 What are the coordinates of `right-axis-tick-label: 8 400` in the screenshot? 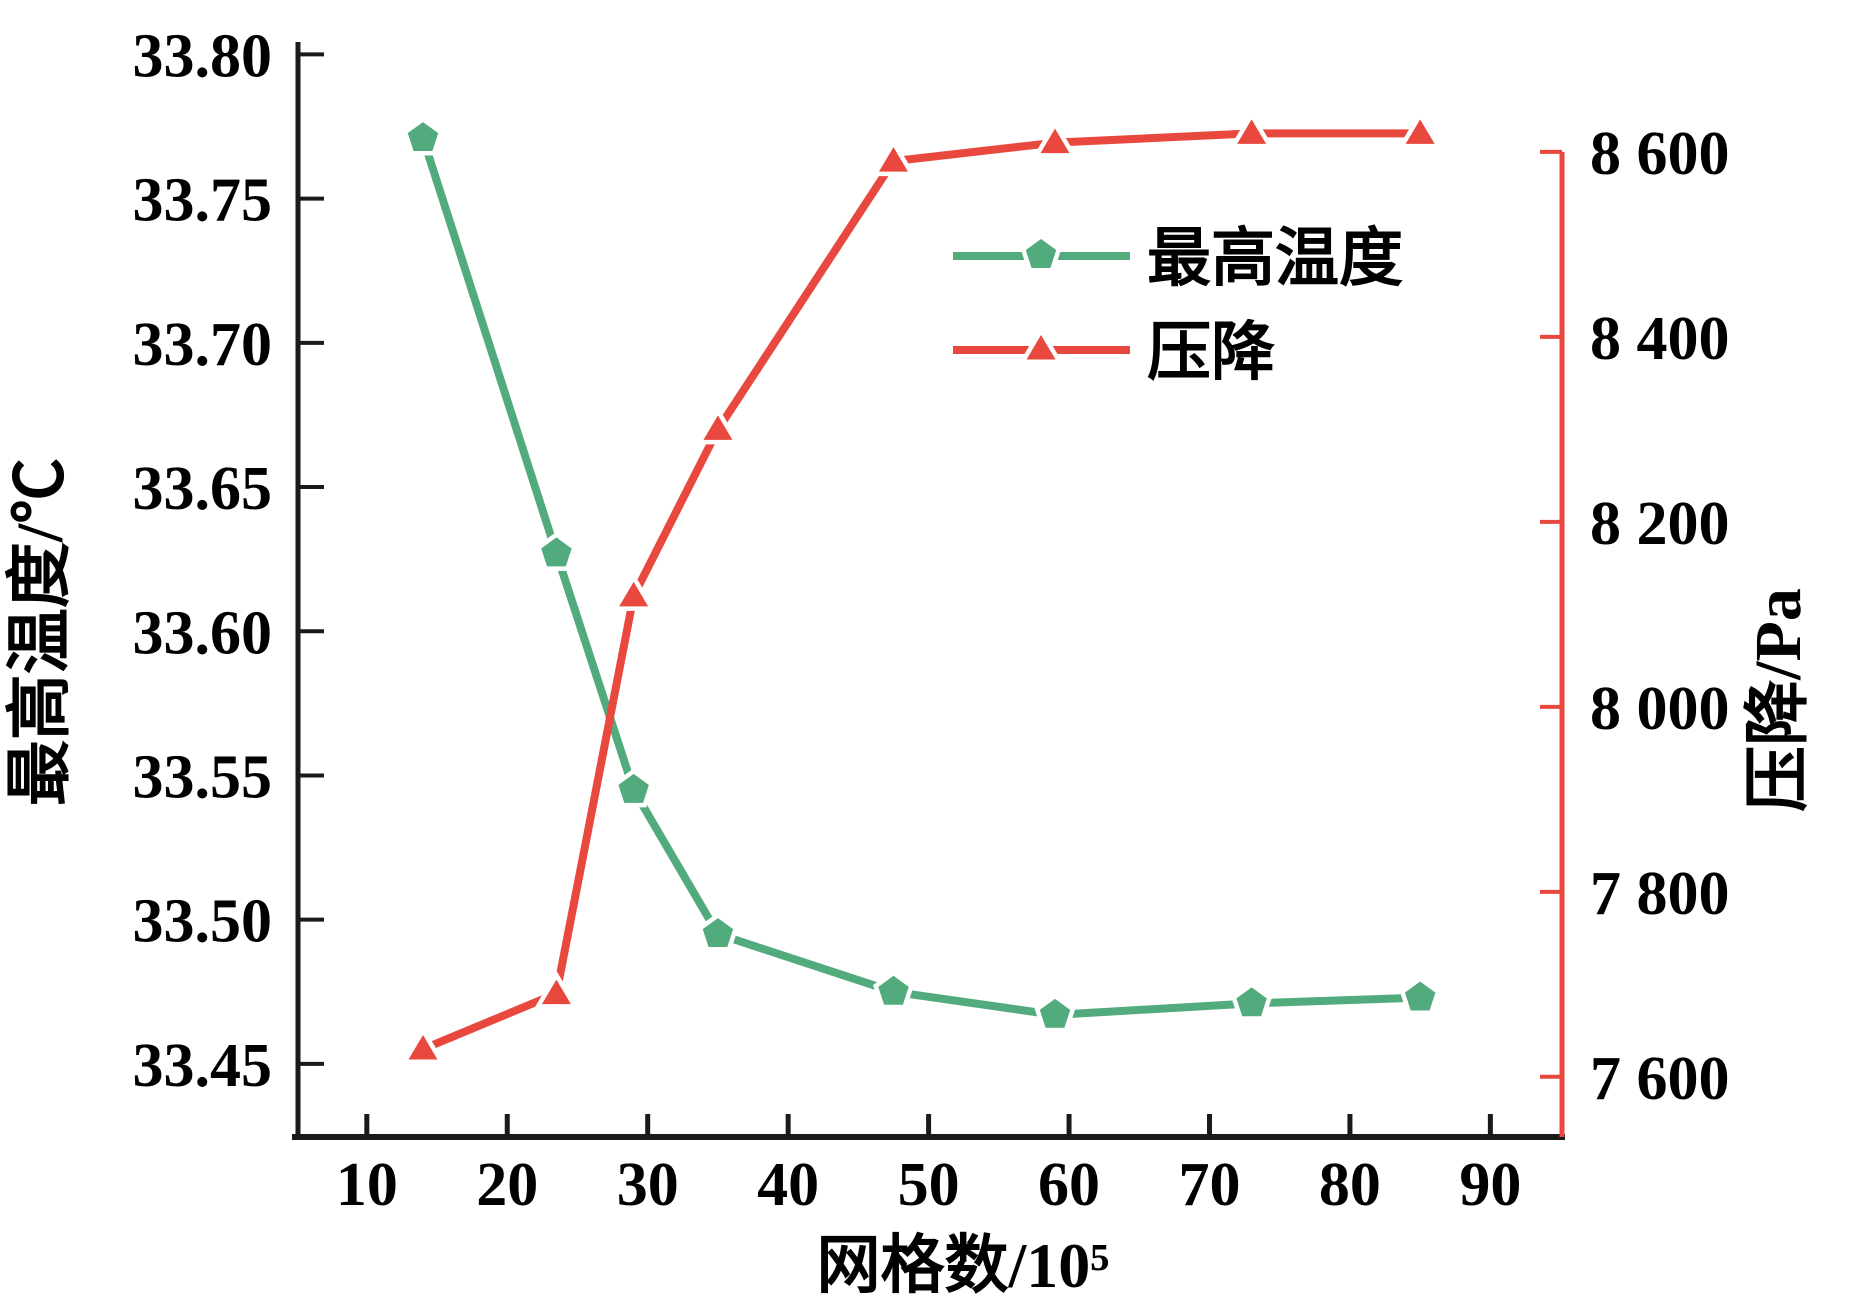 It's located at (1660, 339).